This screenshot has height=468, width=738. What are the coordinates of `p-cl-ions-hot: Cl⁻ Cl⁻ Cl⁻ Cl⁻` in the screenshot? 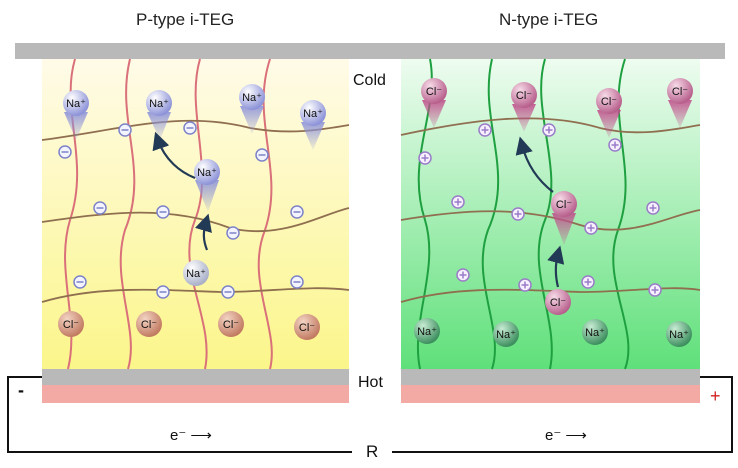 It's located at (189, 325).